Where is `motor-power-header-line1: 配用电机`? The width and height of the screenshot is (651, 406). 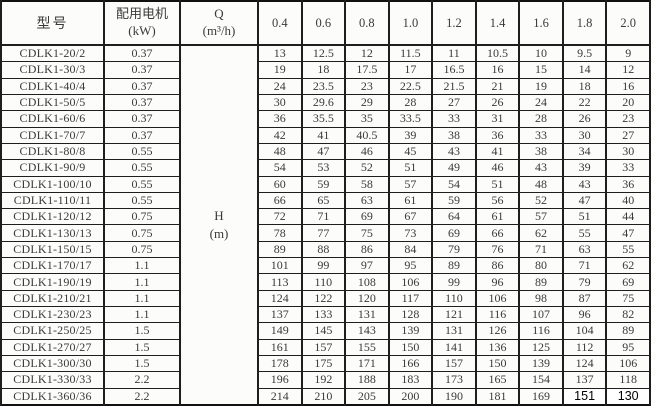
motor-power-header-line1: 配用电机 is located at coordinates (141, 14).